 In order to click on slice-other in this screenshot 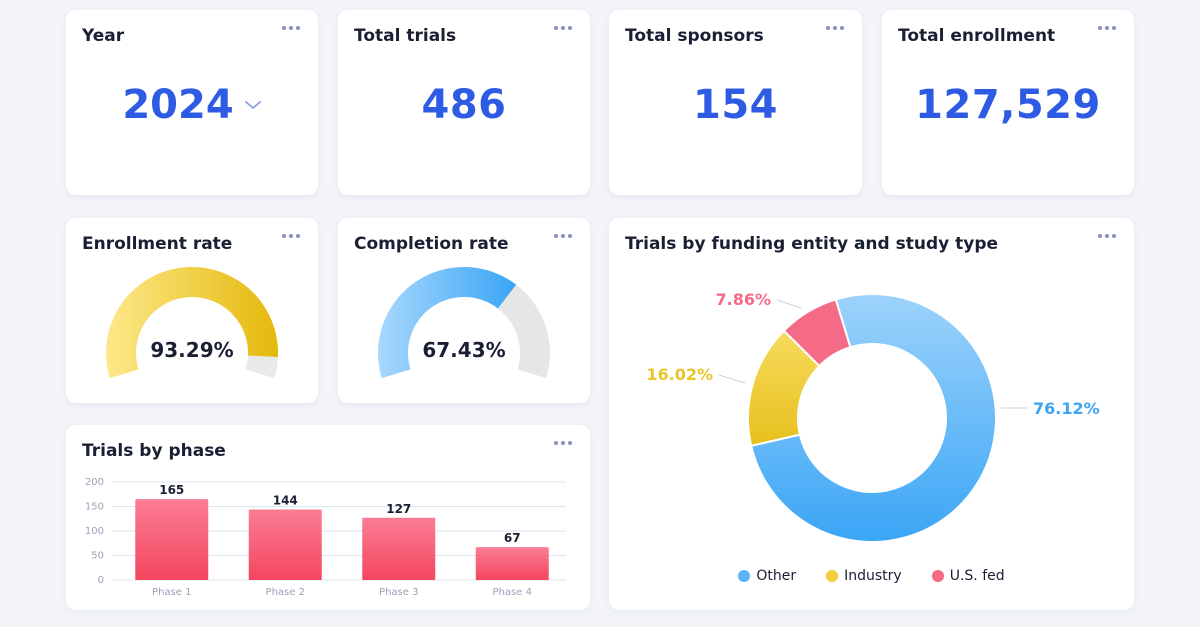, I will do `click(873, 418)`.